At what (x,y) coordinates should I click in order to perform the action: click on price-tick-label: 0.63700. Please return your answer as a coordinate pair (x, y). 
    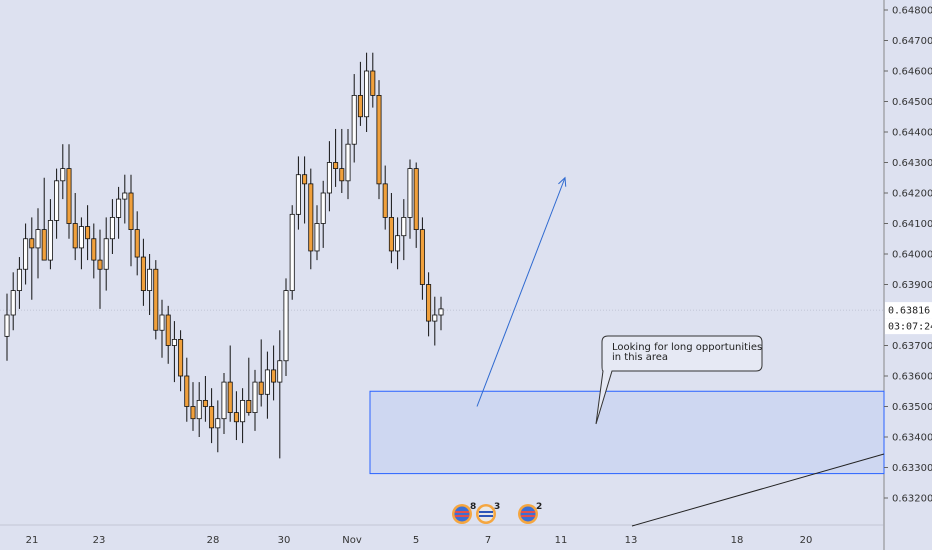
    Looking at the image, I should click on (912, 346).